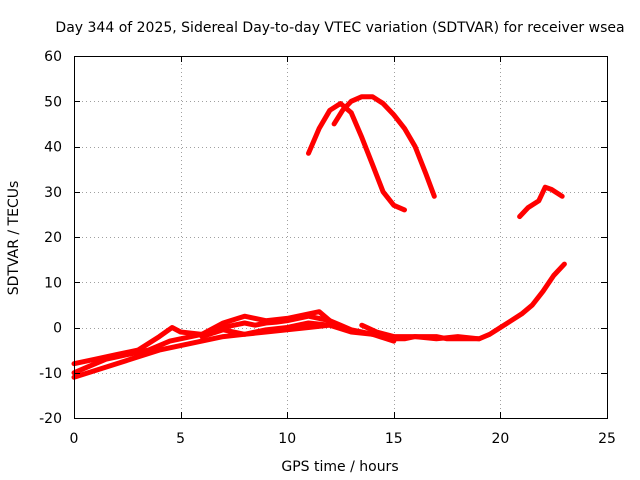 This screenshot has height=480, width=640. What do you see at coordinates (53, 238) in the screenshot?
I see `y-tick-label: 20` at bounding box center [53, 238].